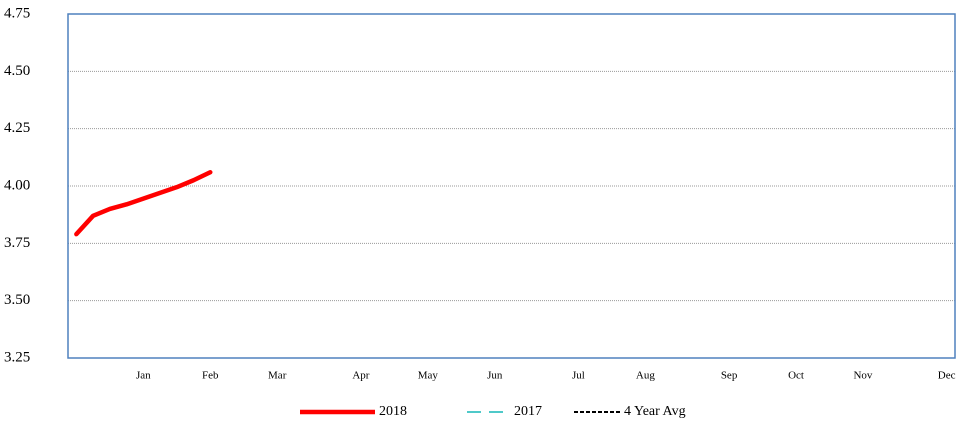 Image resolution: width=971 pixels, height=422 pixels. What do you see at coordinates (528, 411) in the screenshot?
I see `legend-label: 2017` at bounding box center [528, 411].